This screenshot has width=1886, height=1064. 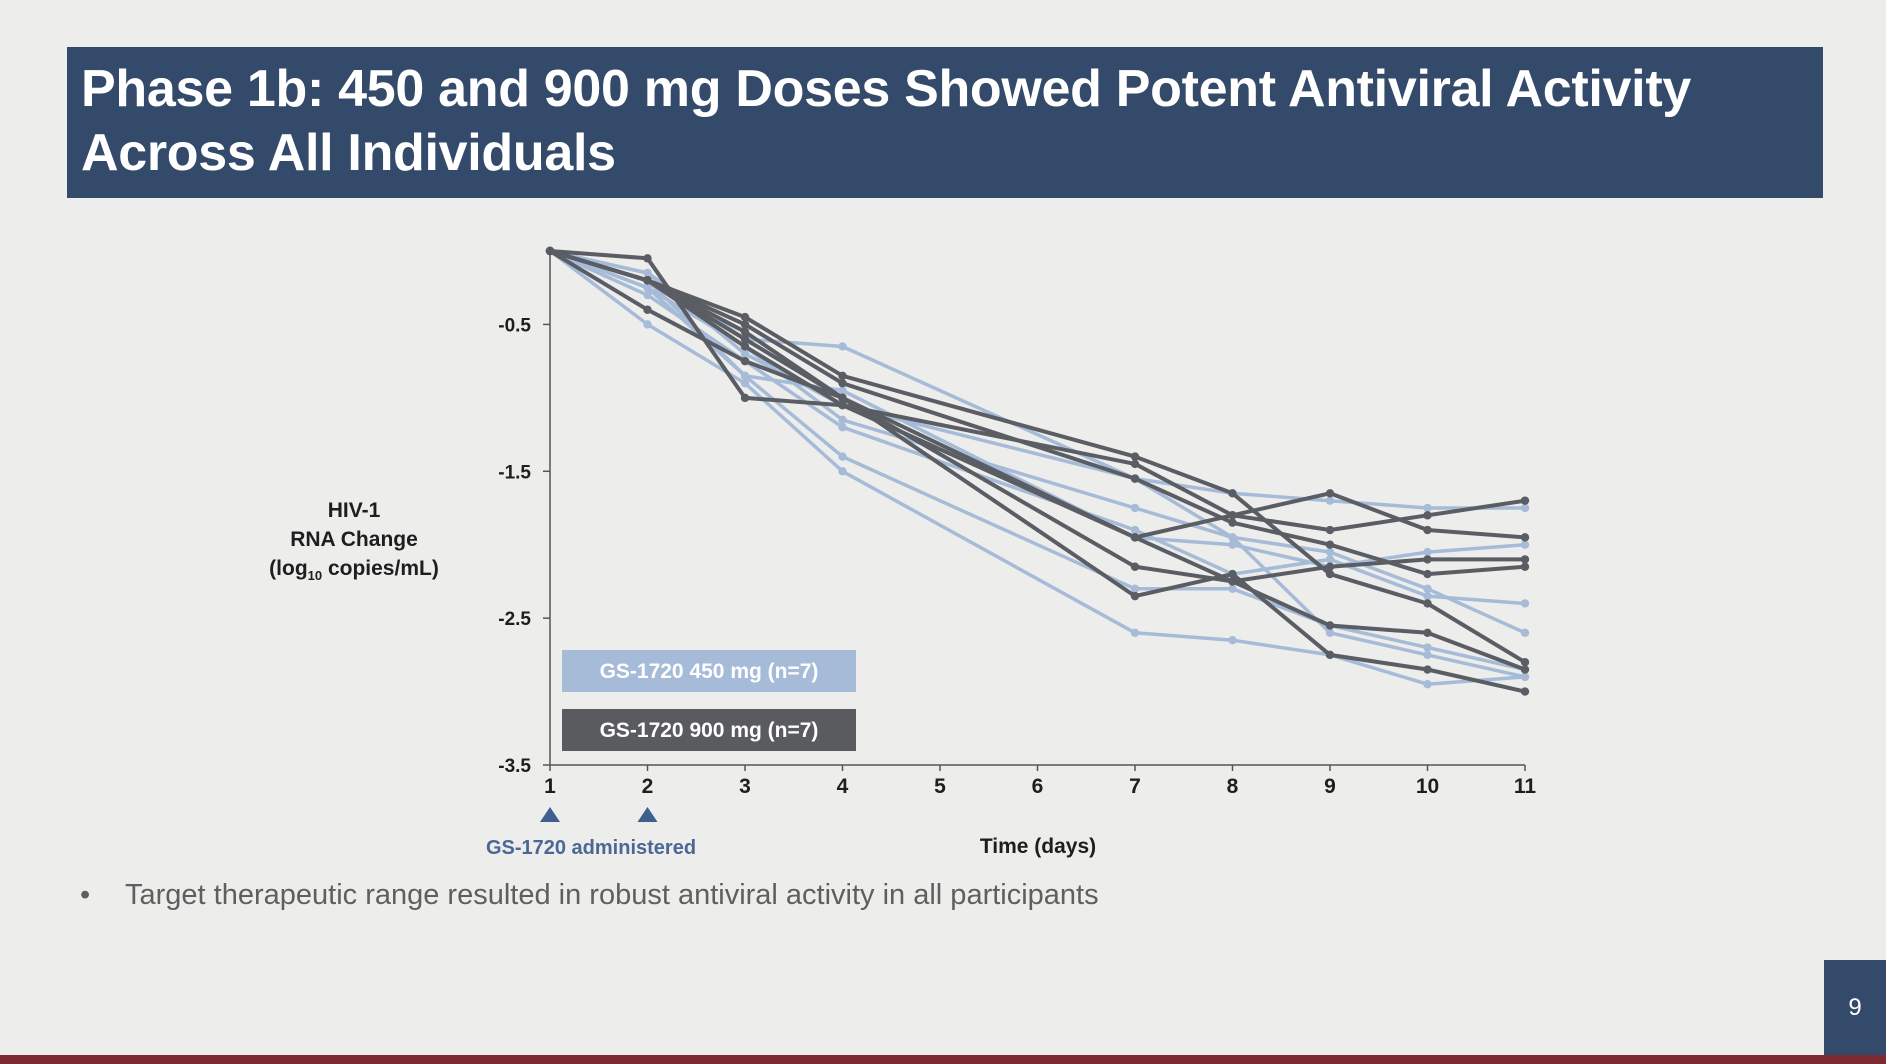 I want to click on y-tick-label: -0.5, so click(x=514, y=325).